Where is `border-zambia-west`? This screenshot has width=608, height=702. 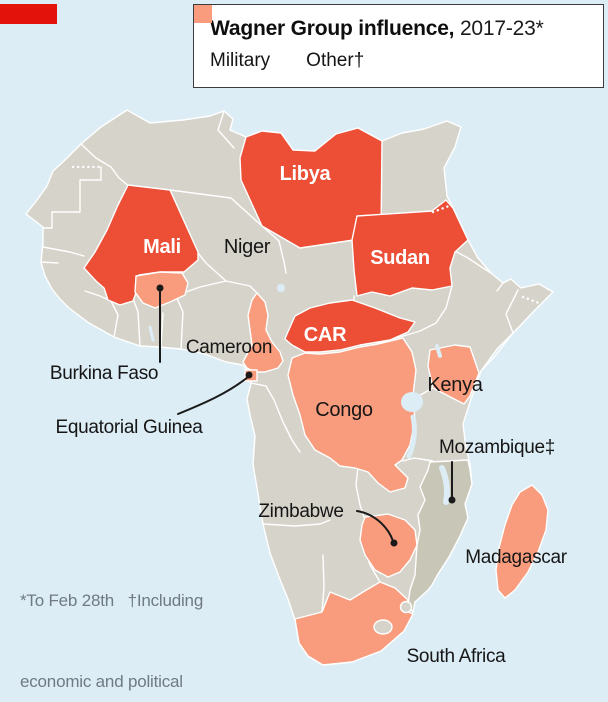
border-zambia-west is located at coordinates (360, 492).